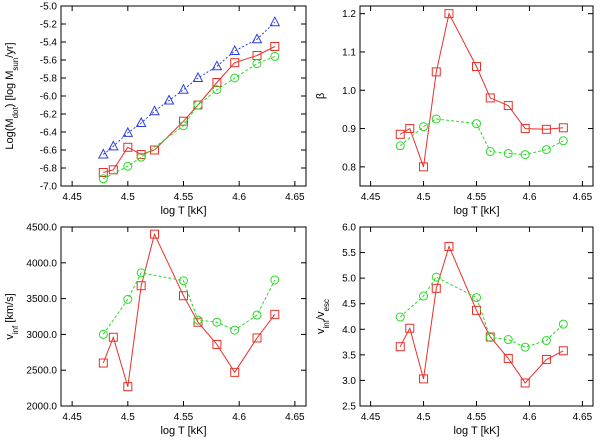 The image size is (600, 441). What do you see at coordinates (41, 335) in the screenshot?
I see `y-tick-label: 3000.0` at bounding box center [41, 335].